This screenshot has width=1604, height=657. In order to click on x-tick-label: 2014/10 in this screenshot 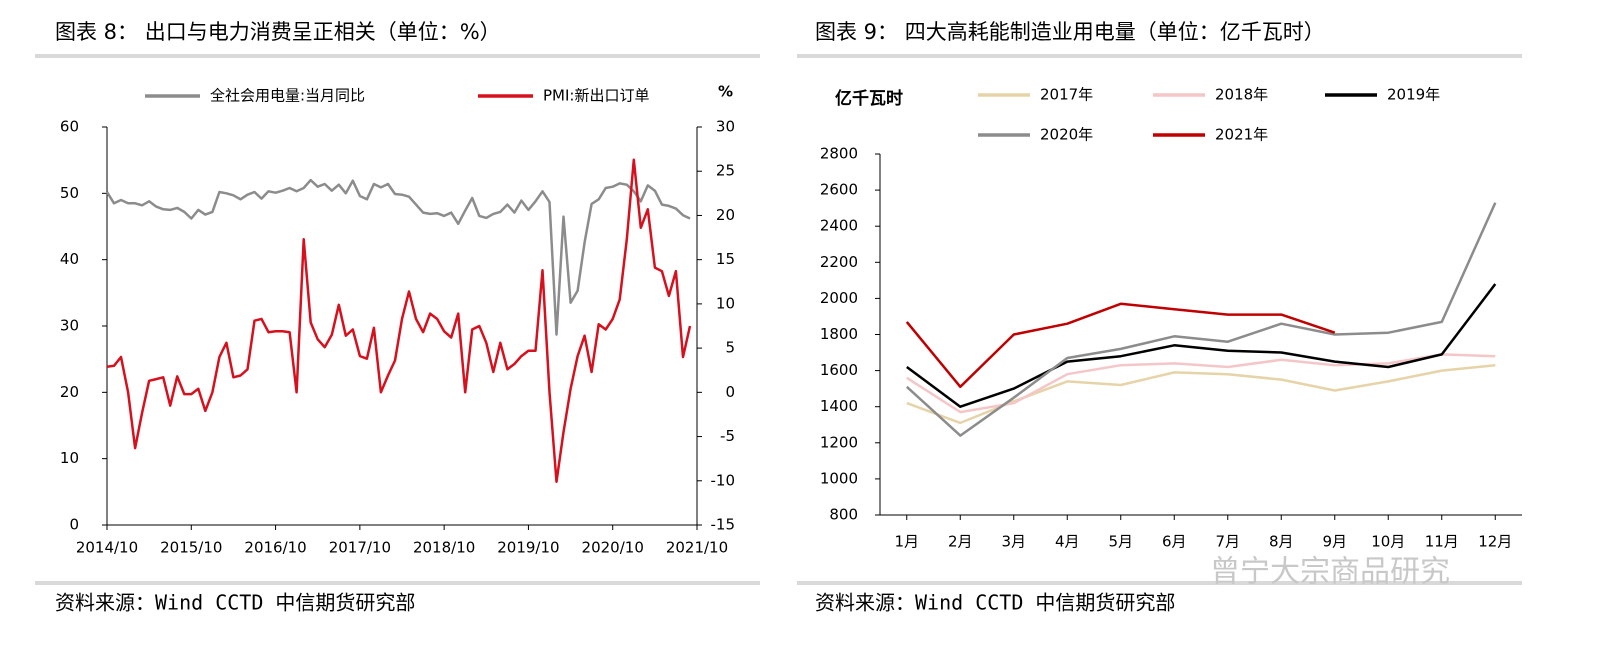, I will do `click(107, 548)`.